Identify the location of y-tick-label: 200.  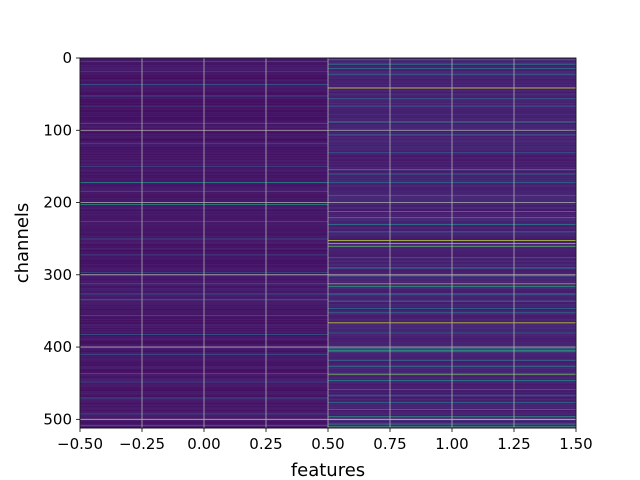
(57, 203).